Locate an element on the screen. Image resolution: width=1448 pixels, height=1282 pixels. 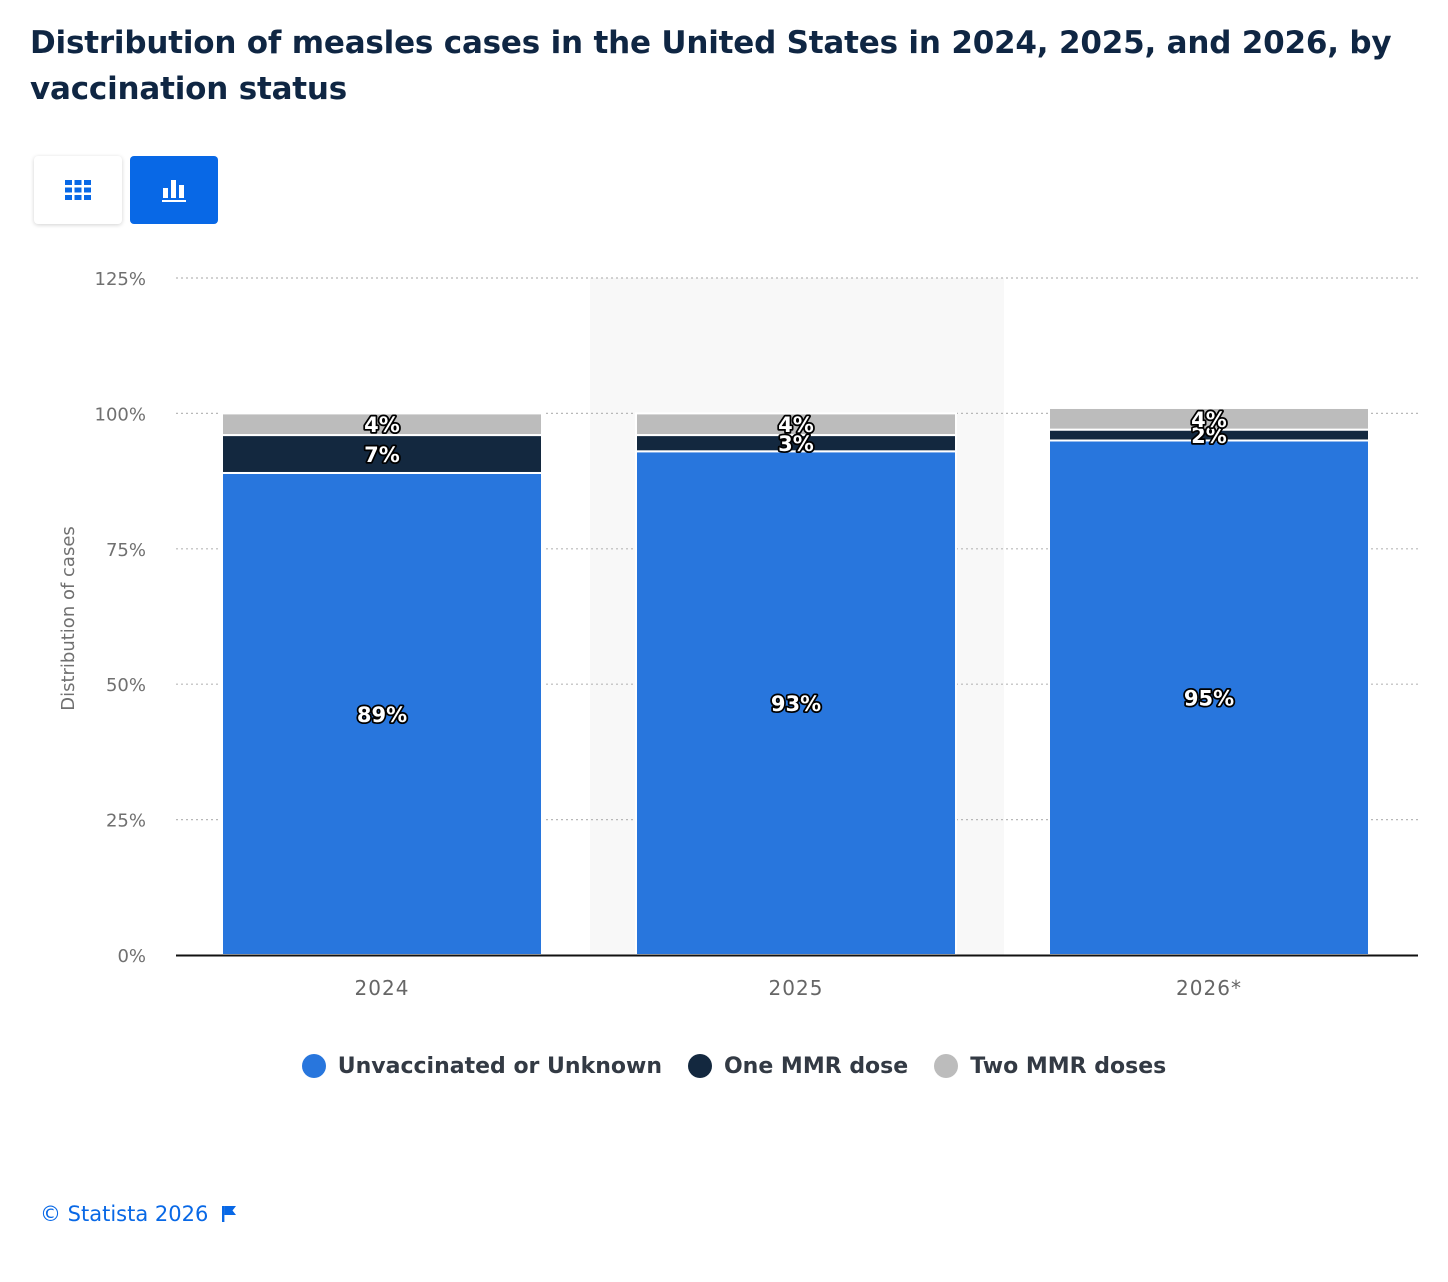
flag-icon is located at coordinates (229, 1214).